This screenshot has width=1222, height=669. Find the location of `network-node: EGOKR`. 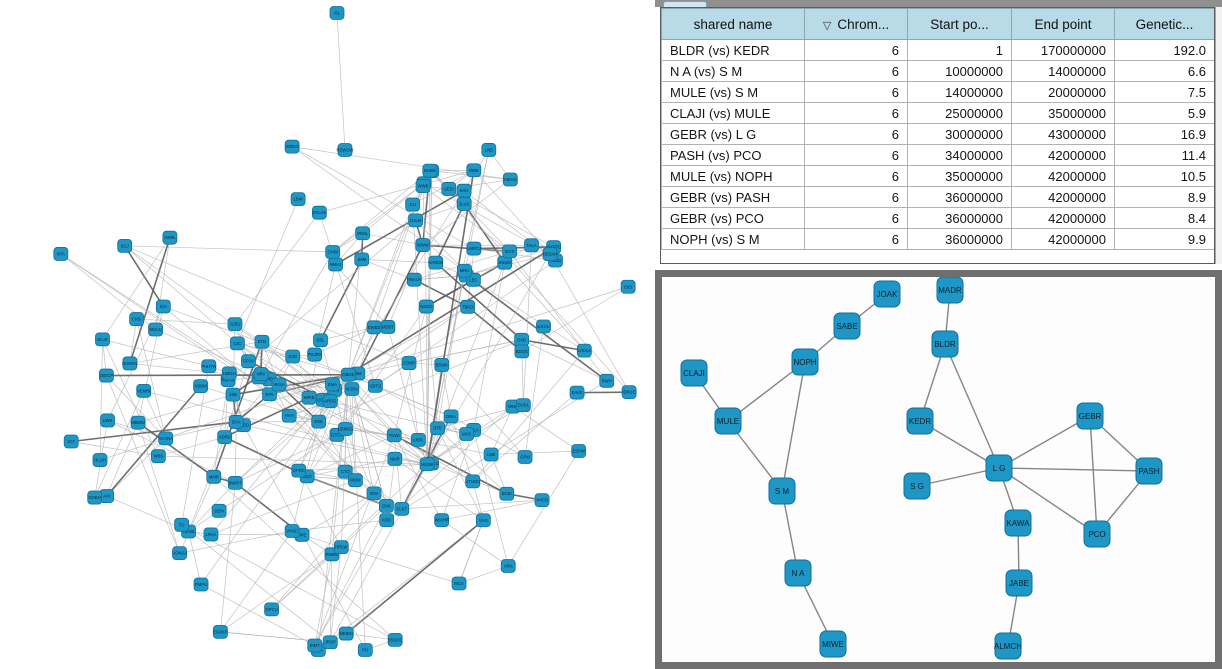

network-node: EGOKR is located at coordinates (220, 631).